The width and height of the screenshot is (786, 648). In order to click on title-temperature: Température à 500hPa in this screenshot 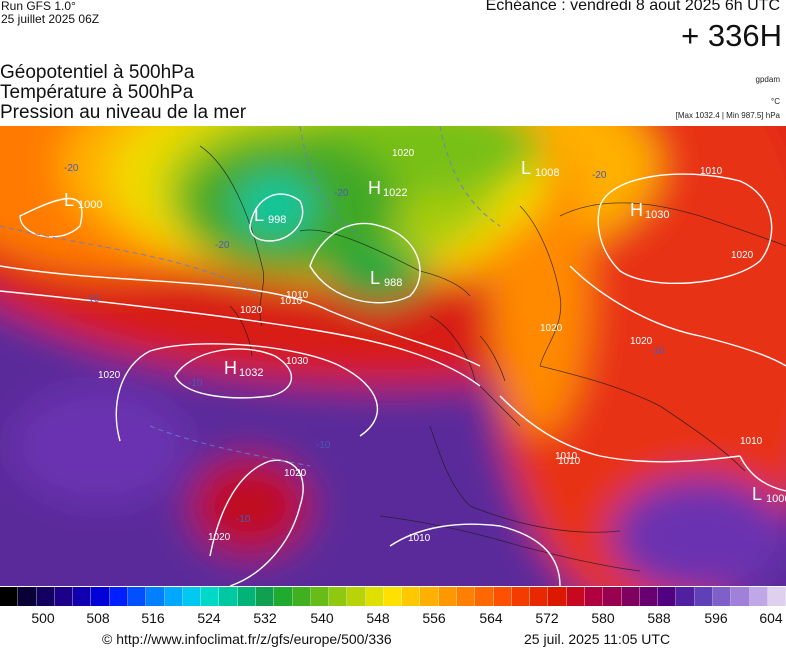, I will do `click(97, 92)`.